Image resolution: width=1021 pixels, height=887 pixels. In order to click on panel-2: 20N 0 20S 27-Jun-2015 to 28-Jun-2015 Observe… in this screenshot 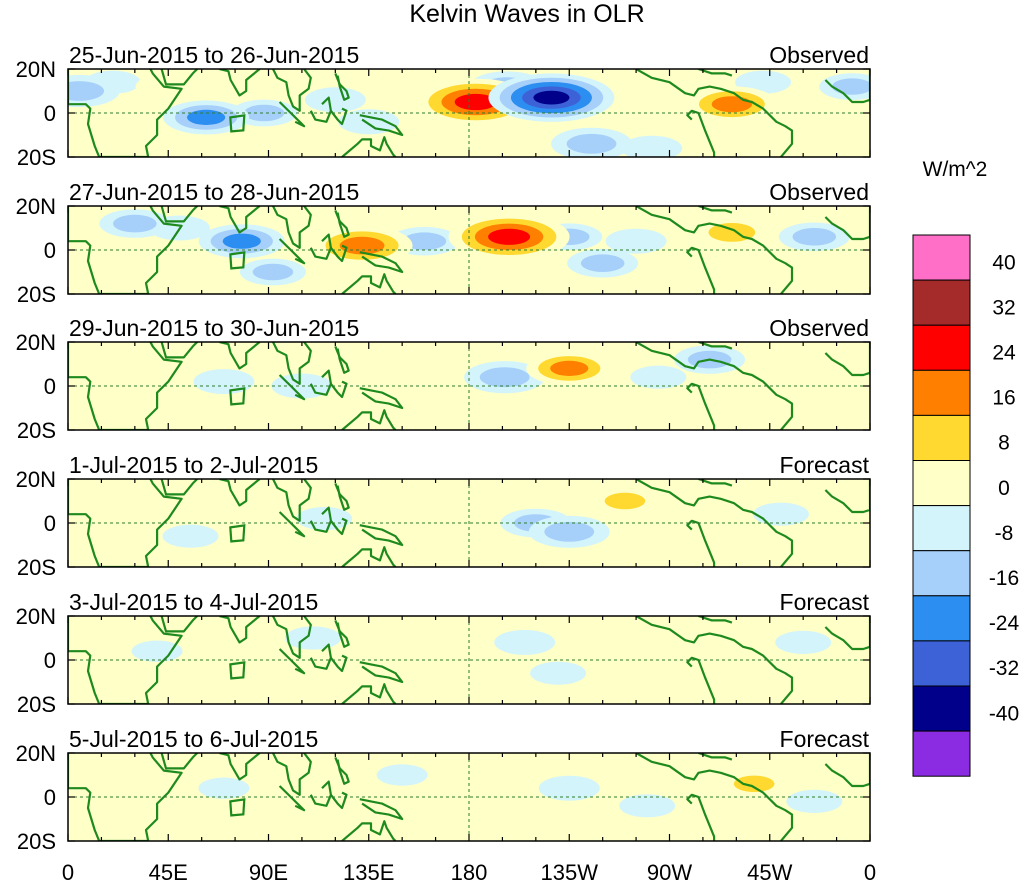, I will do `click(443, 243)`.